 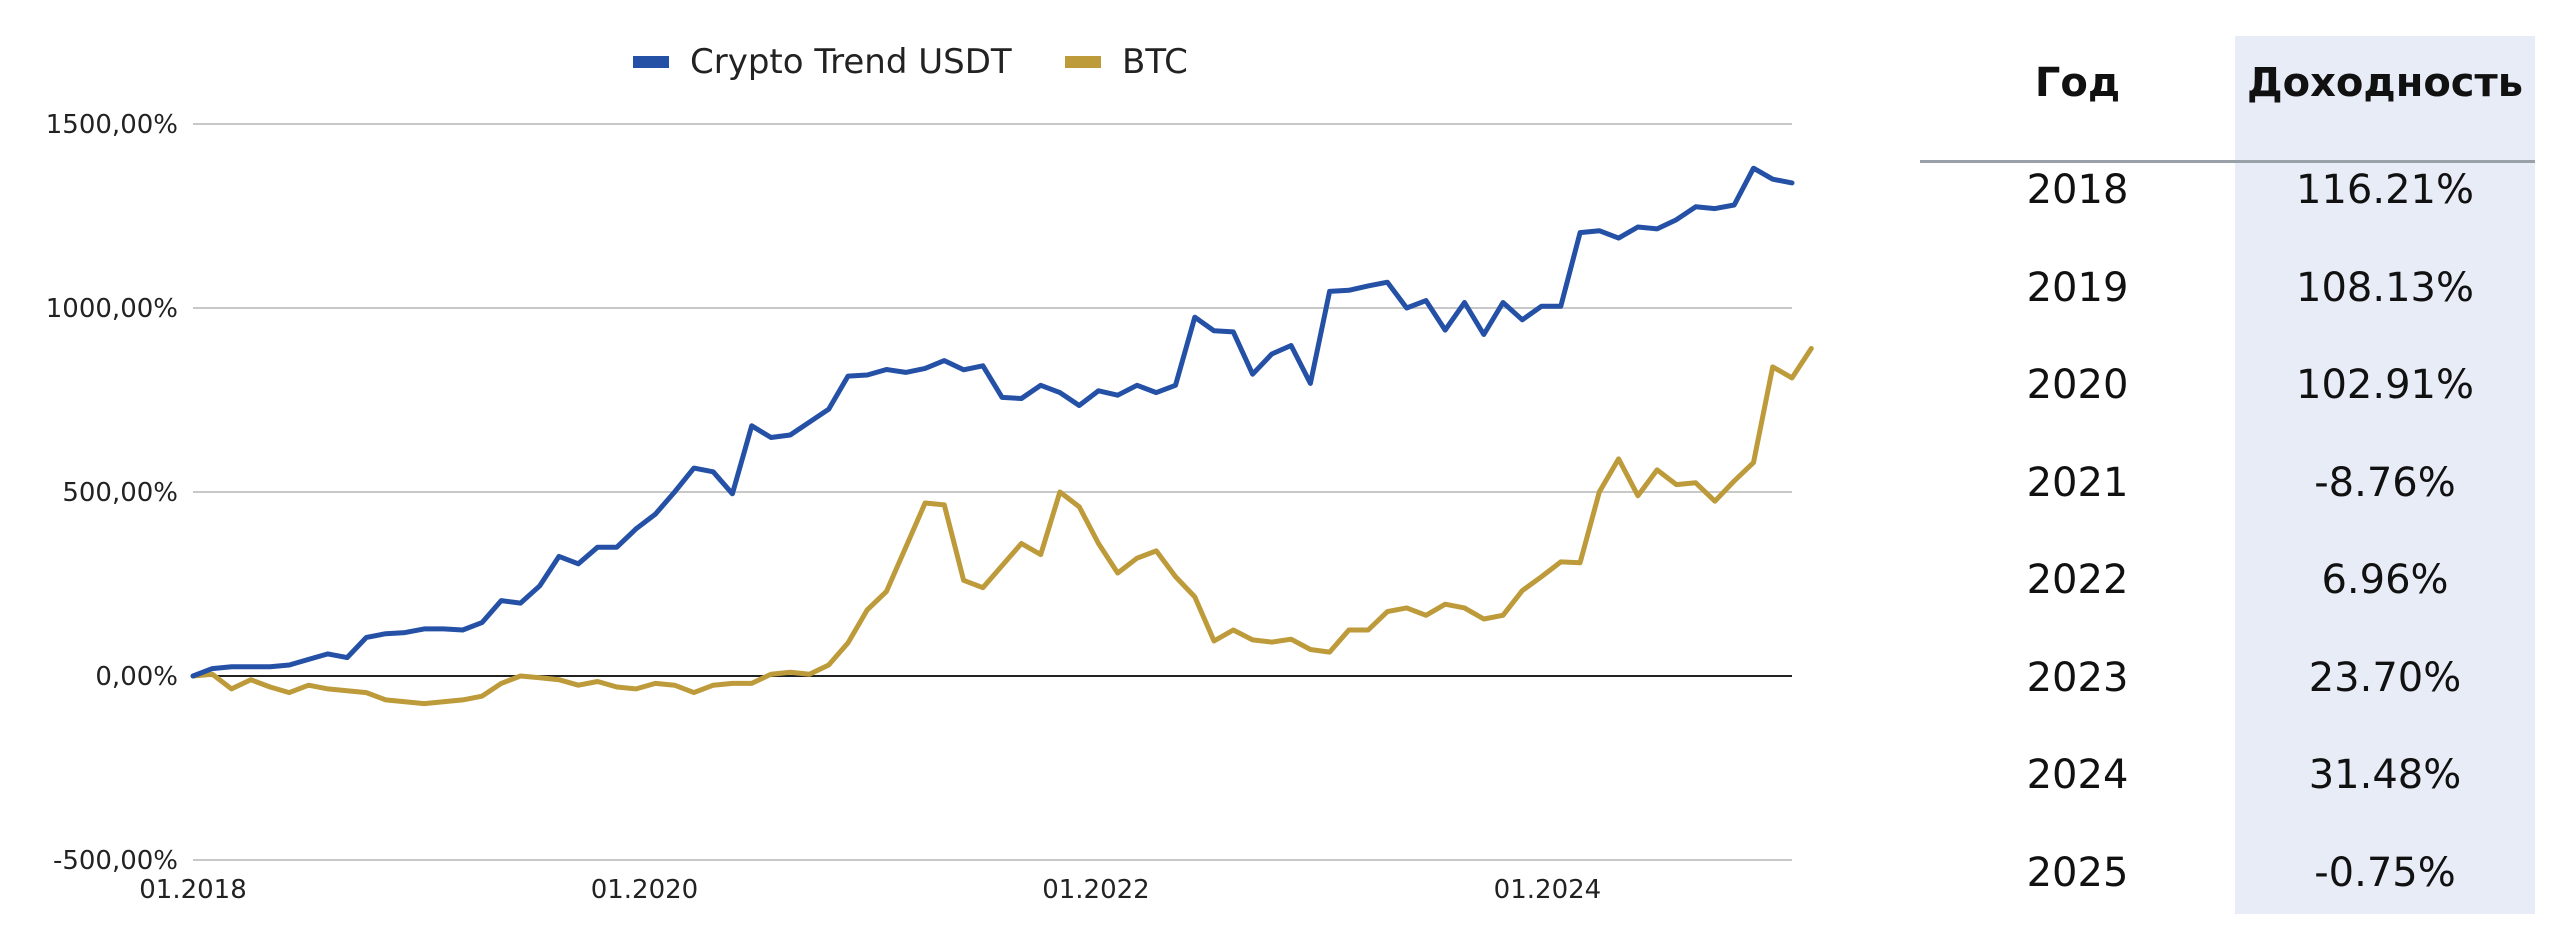 I want to click on year-cell: 2020, so click(x=2077, y=385).